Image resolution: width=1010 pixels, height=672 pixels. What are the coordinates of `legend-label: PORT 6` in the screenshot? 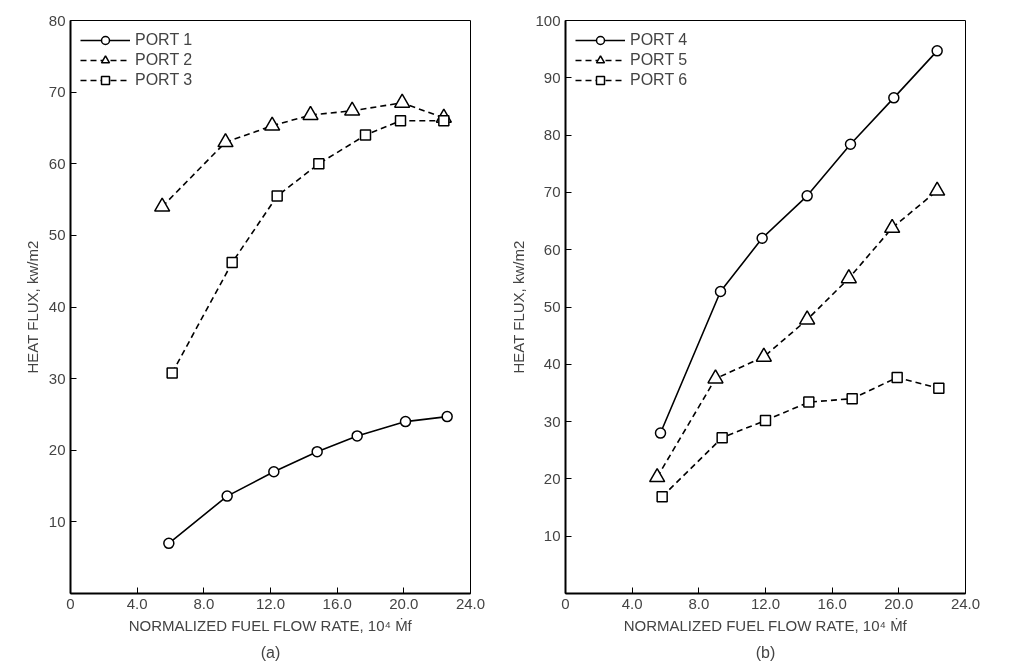 It's located at (659, 80).